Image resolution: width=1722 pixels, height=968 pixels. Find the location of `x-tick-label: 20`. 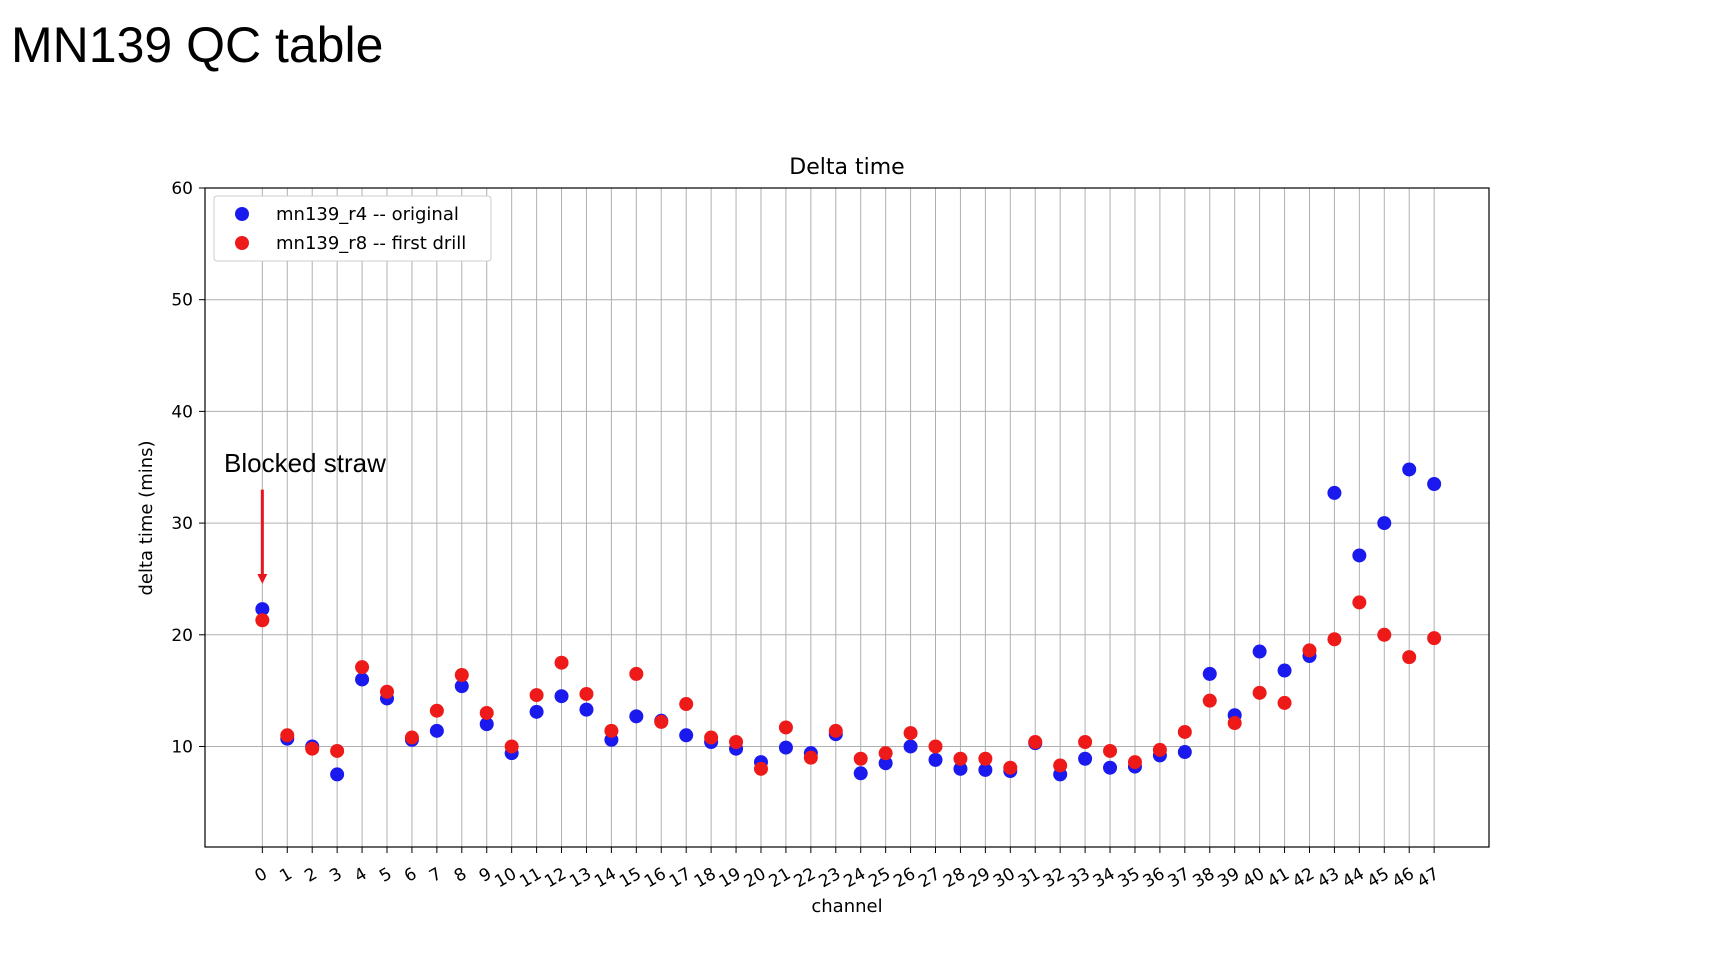

x-tick-label: 20 is located at coordinates (755, 878).